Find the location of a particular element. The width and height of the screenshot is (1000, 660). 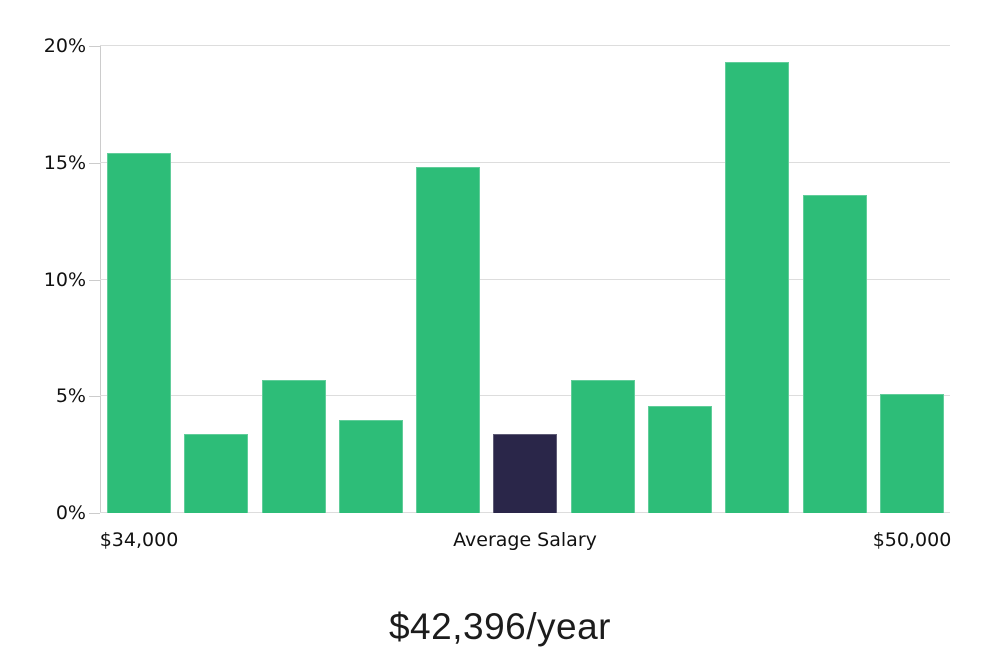

gridline-5% is located at coordinates (525, 396).